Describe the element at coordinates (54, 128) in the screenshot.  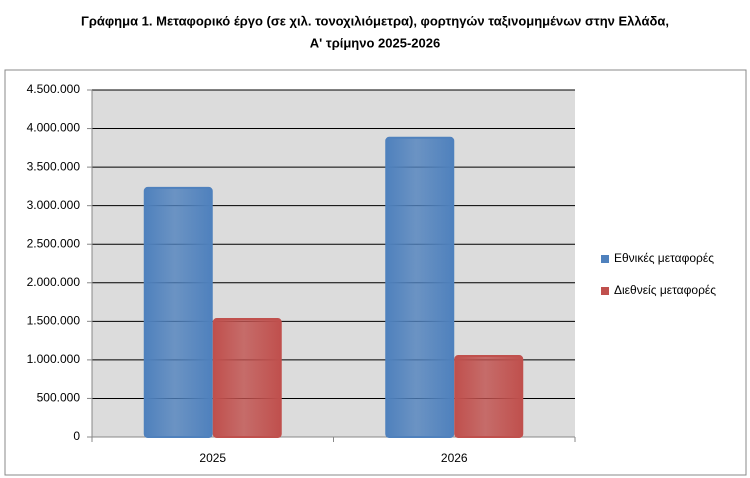
I see `y-tick-label: 4.000.000` at that location.